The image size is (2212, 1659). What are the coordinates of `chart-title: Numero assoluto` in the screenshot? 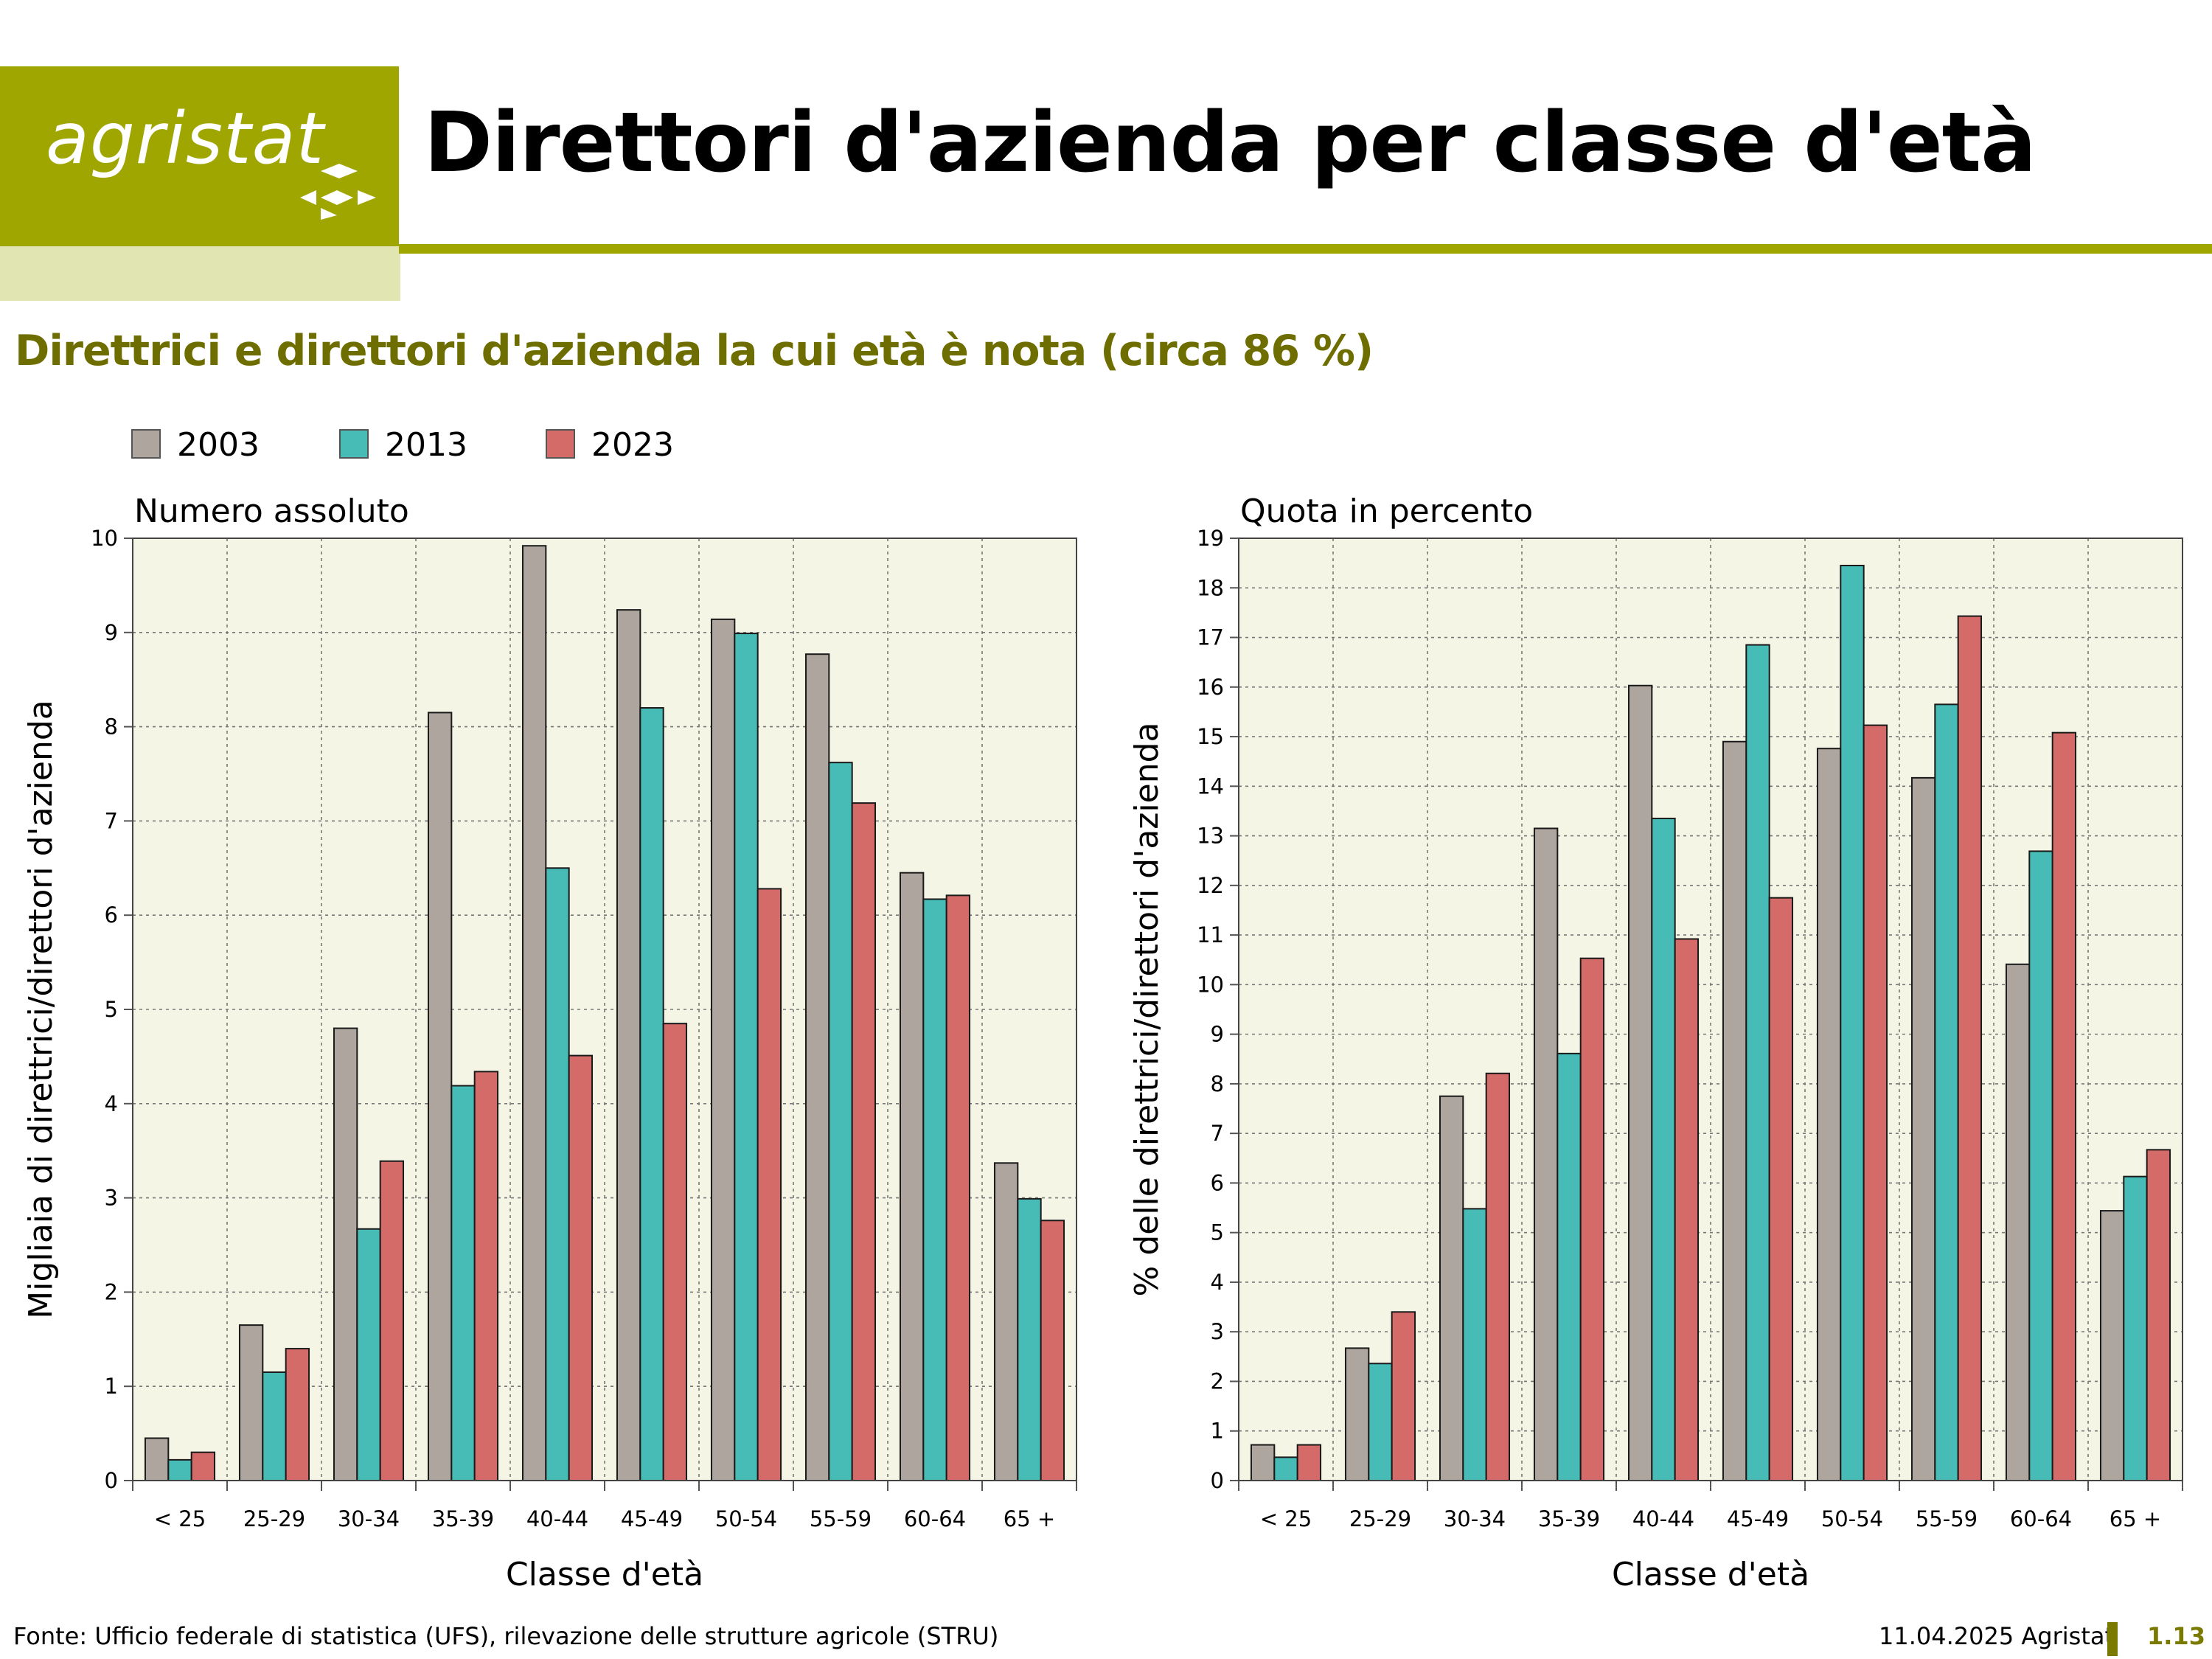 It's located at (271, 511).